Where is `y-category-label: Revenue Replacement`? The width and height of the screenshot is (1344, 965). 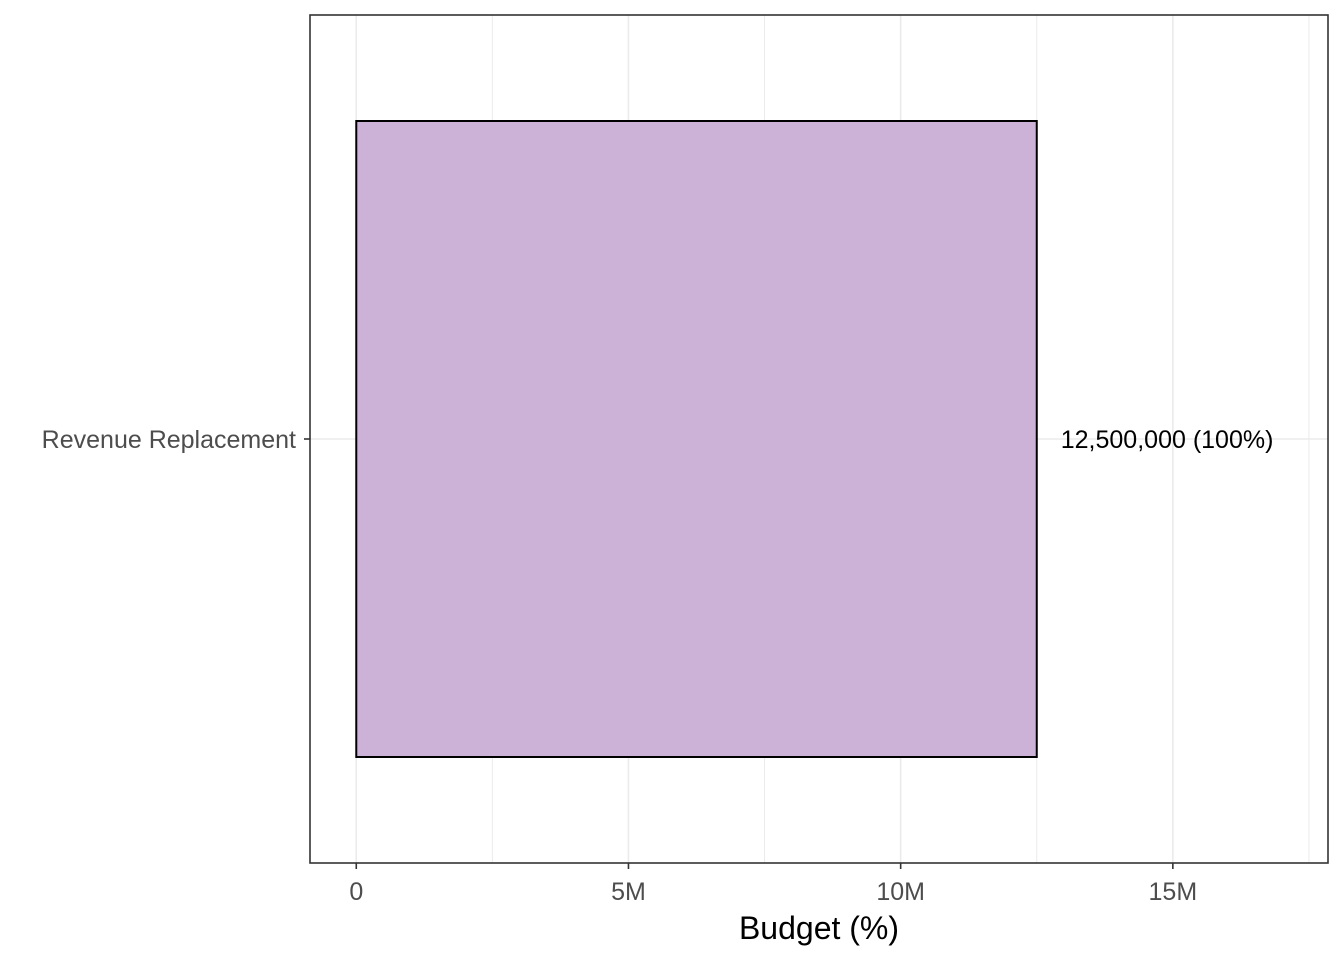
y-category-label: Revenue Replacement is located at coordinates (169, 440).